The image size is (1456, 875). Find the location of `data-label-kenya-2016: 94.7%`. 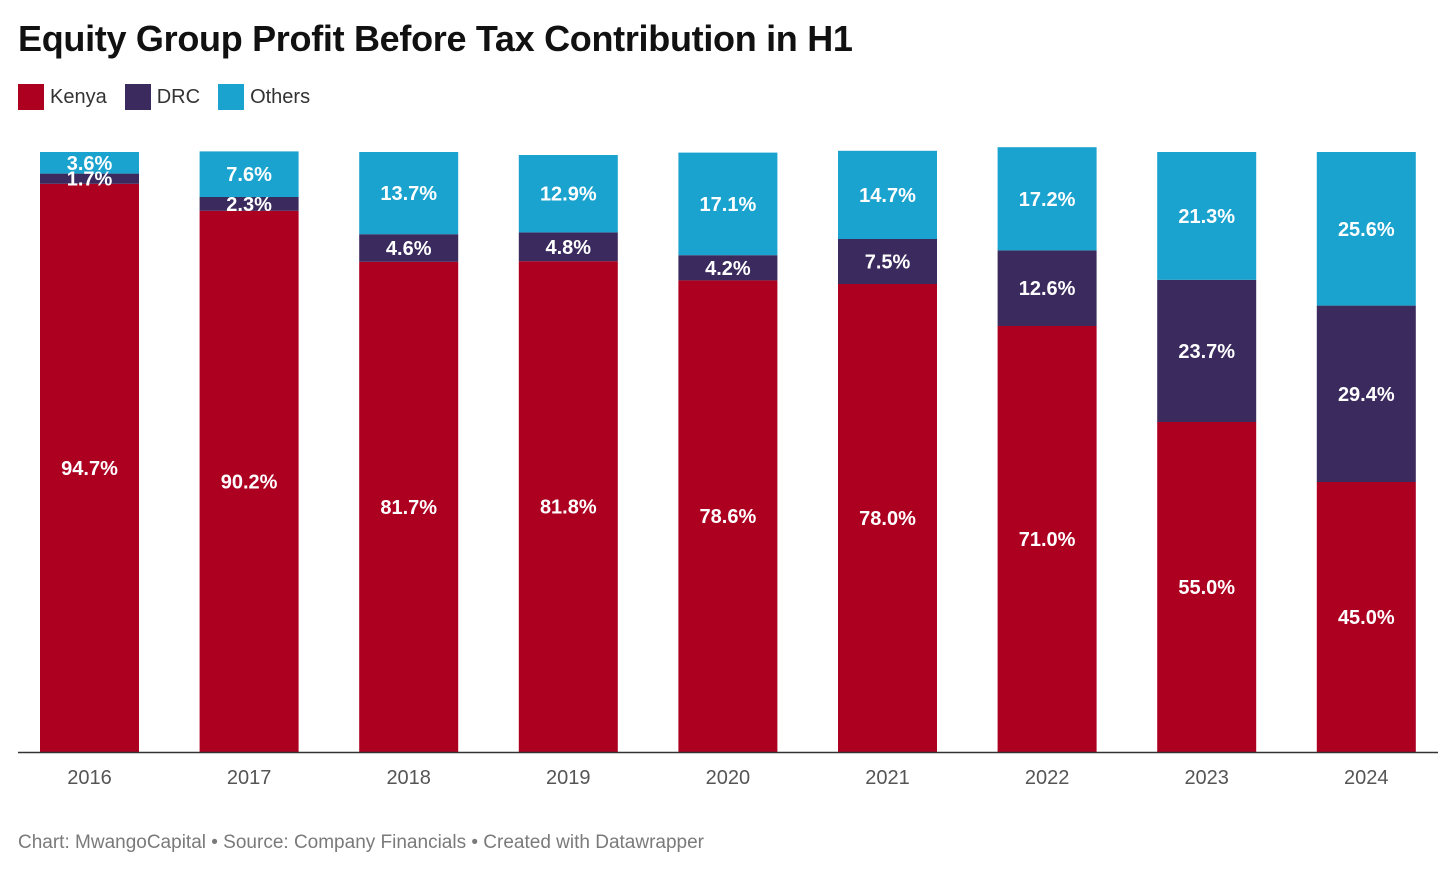

data-label-kenya-2016: 94.7% is located at coordinates (89, 469).